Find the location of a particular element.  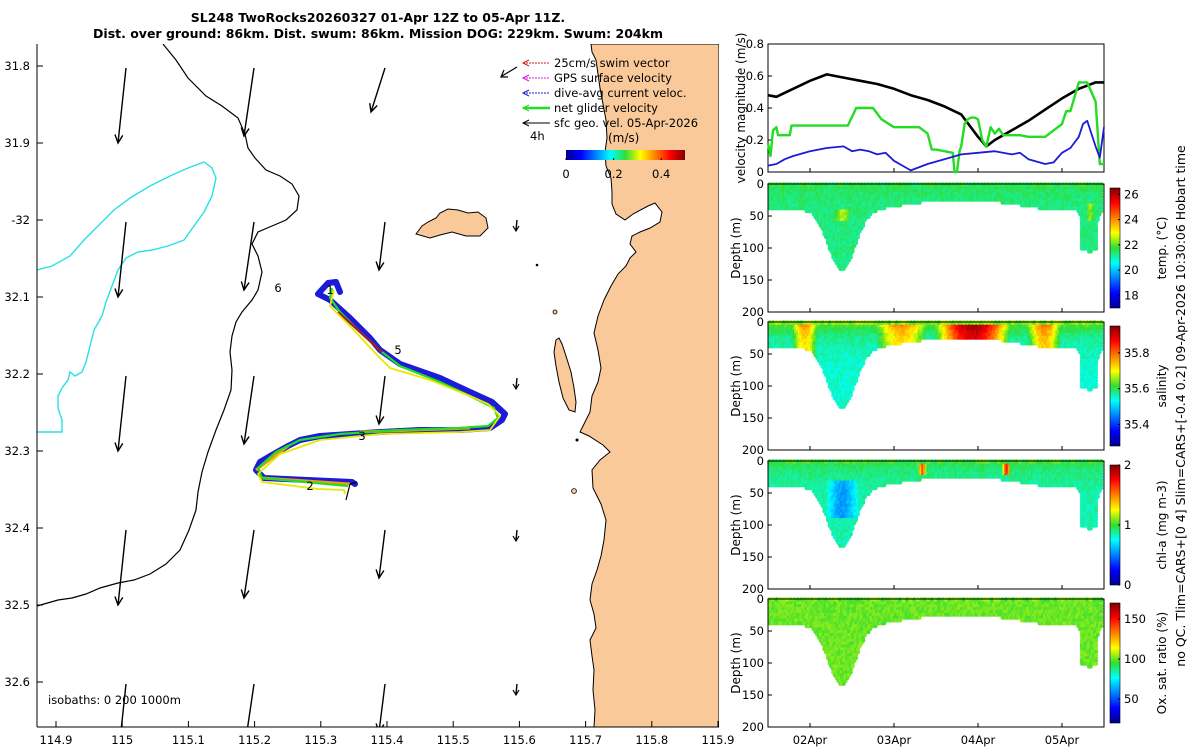

map-y-tick-label: 31.9 is located at coordinates (17, 143).